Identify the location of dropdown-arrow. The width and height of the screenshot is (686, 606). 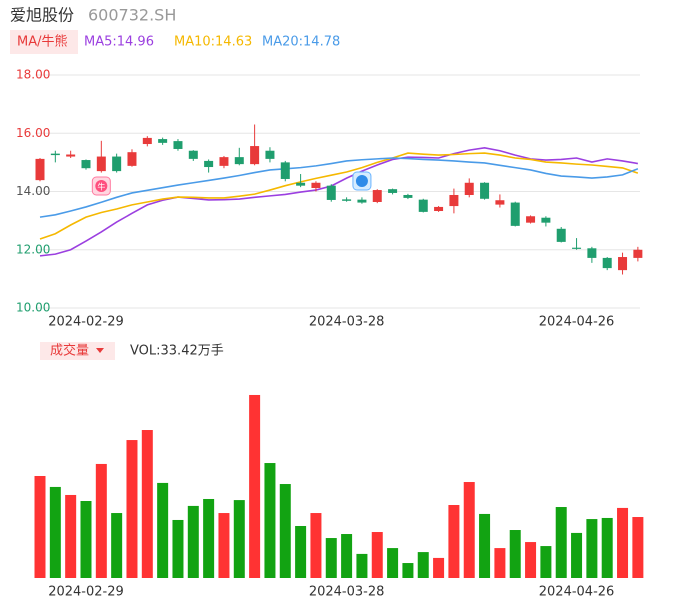
(100, 350).